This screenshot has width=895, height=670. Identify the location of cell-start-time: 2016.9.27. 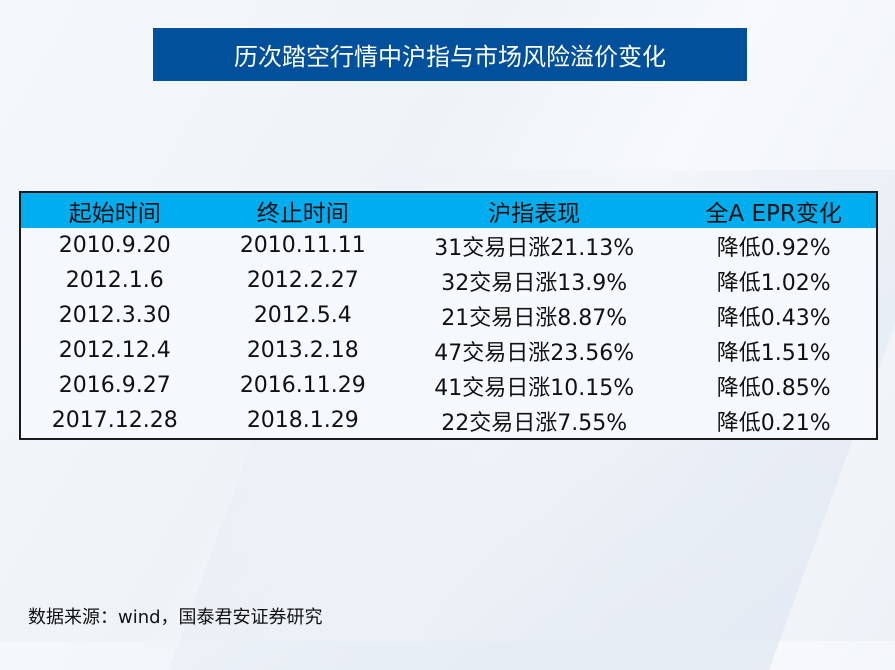
(114, 385).